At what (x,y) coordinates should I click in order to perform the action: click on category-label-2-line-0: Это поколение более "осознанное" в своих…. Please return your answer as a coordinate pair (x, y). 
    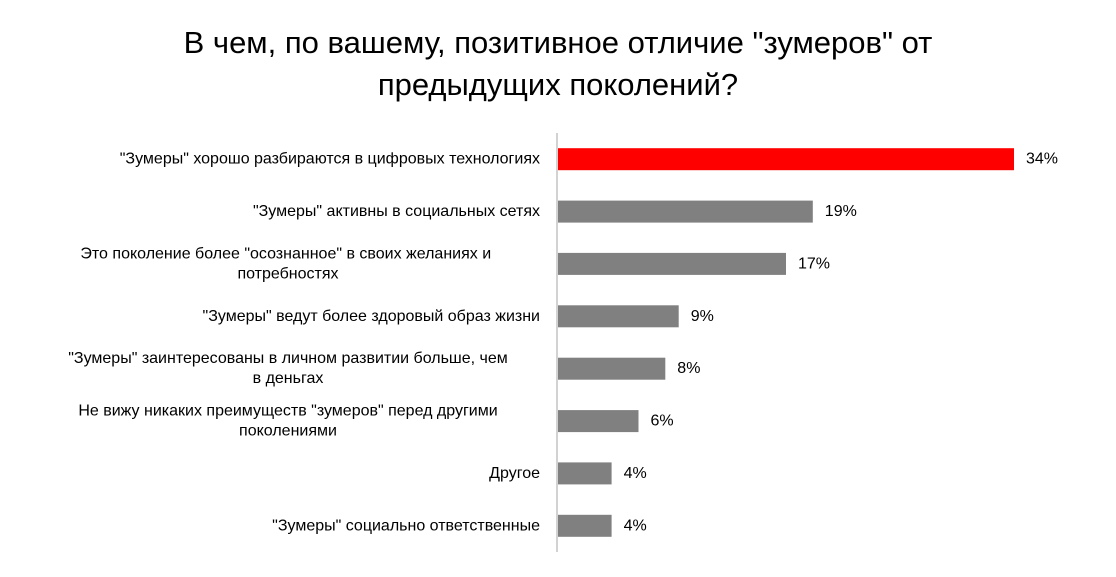
    Looking at the image, I should click on (287, 253).